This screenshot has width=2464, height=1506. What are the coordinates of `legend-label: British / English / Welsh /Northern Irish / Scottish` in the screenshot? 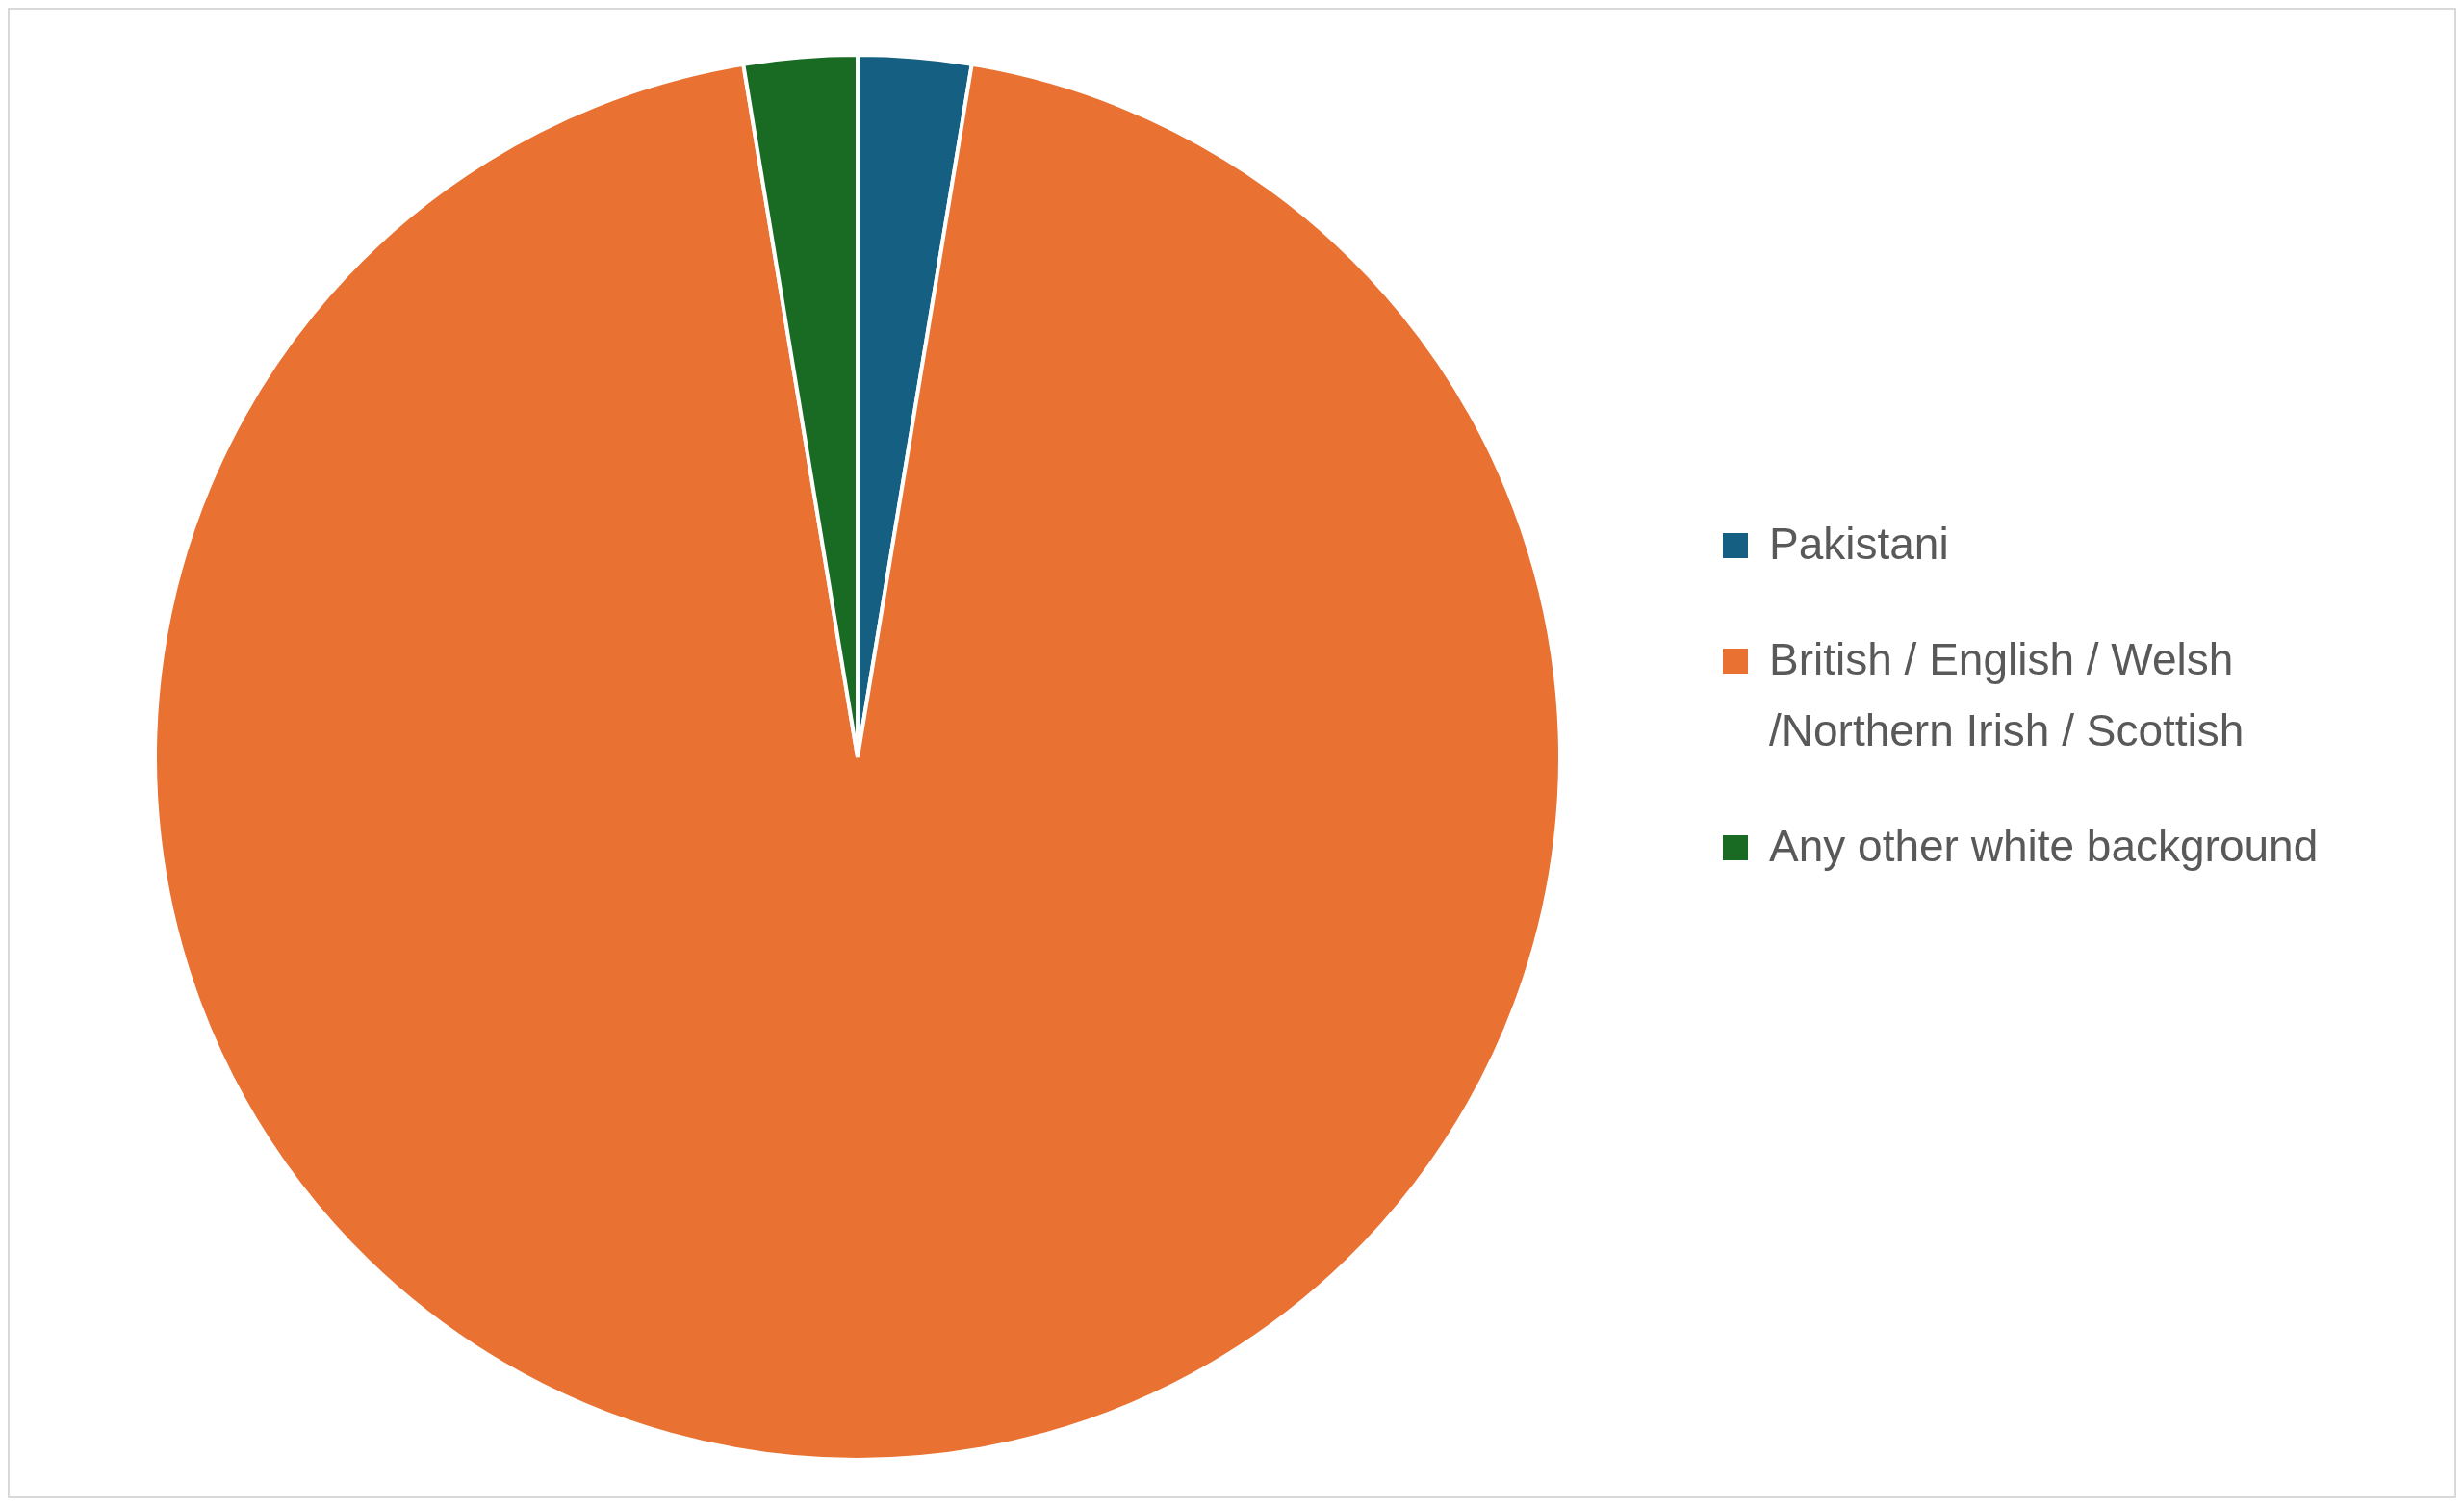 It's located at (2007, 695).